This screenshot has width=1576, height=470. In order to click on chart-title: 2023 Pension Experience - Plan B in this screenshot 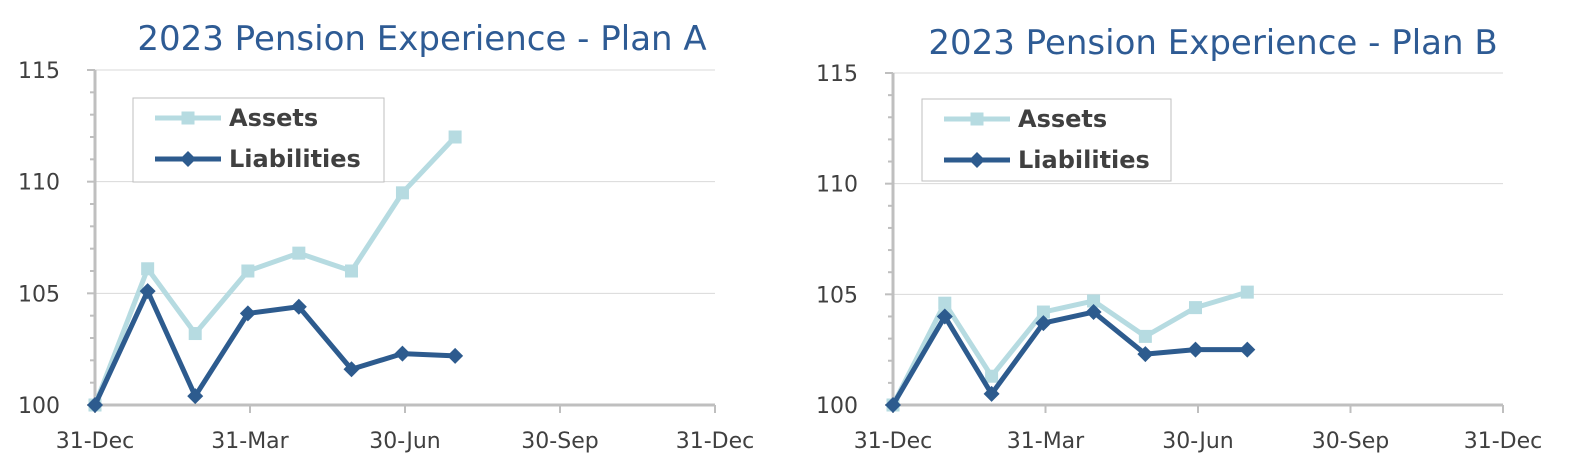, I will do `click(1212, 43)`.